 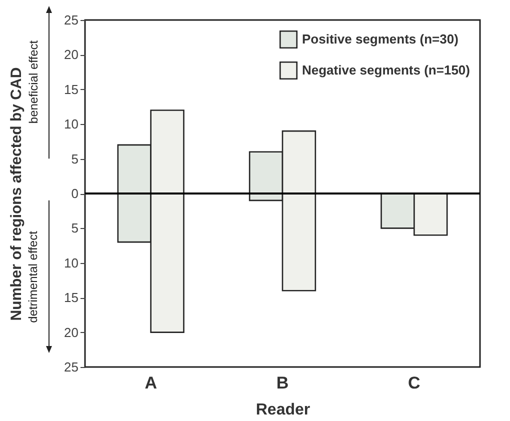 What do you see at coordinates (33, 82) in the screenshot?
I see `text: beneficial effect` at bounding box center [33, 82].